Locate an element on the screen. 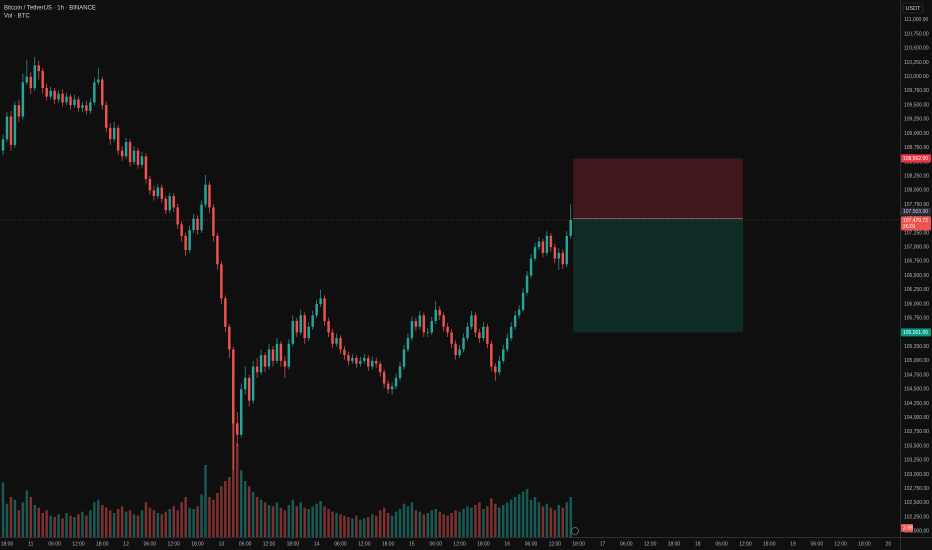  y-tick-label: 107,000.00 is located at coordinates (916, 248).